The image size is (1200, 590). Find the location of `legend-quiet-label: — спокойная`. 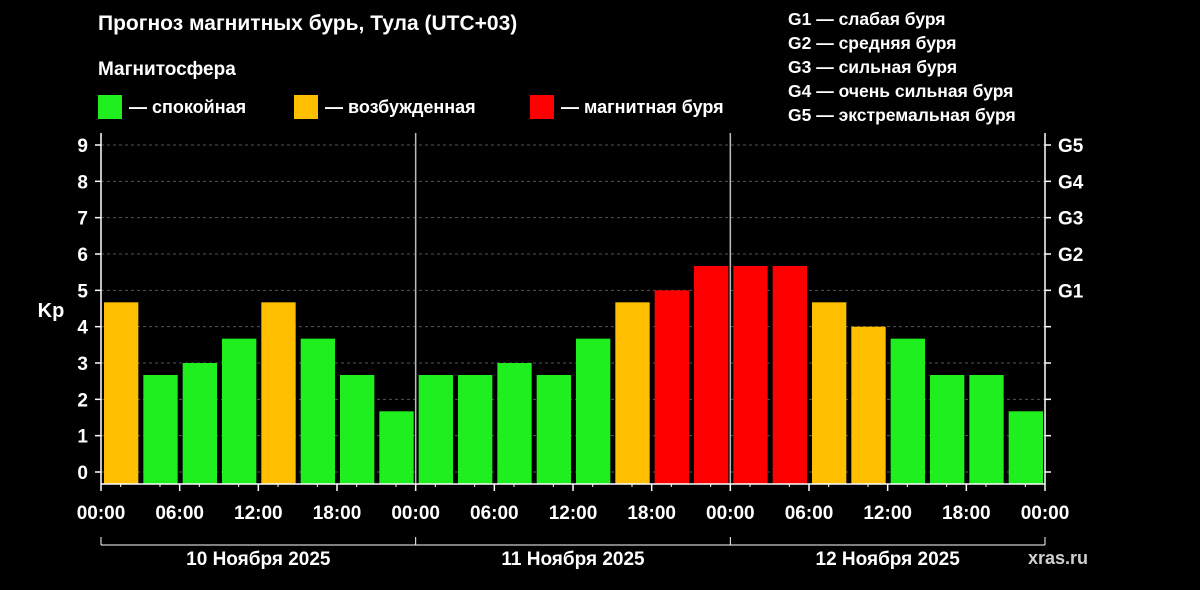

legend-quiet-label: — спокойная is located at coordinates (188, 106).